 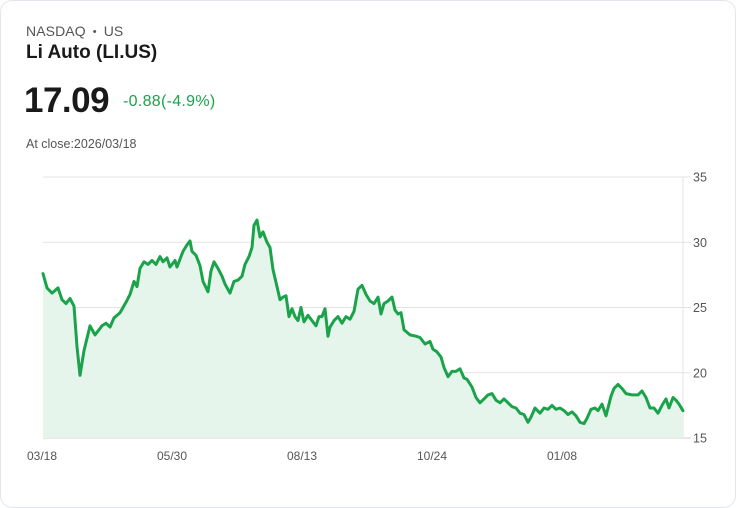 What do you see at coordinates (42, 456) in the screenshot?
I see `x-tick-label: 03/18` at bounding box center [42, 456].